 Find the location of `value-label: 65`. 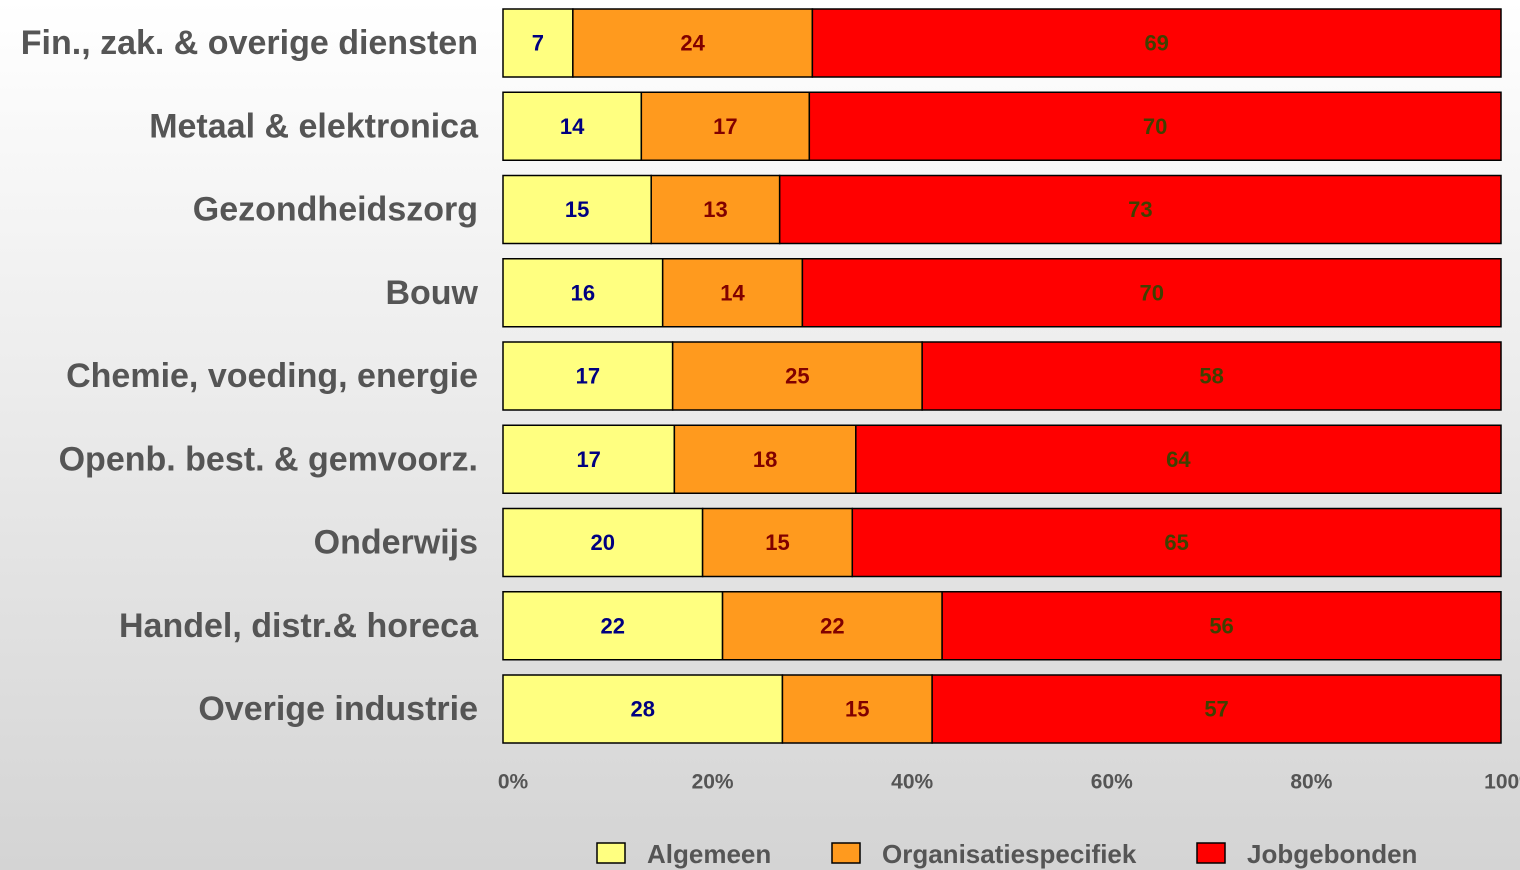

value-label: 65 is located at coordinates (1176, 542).